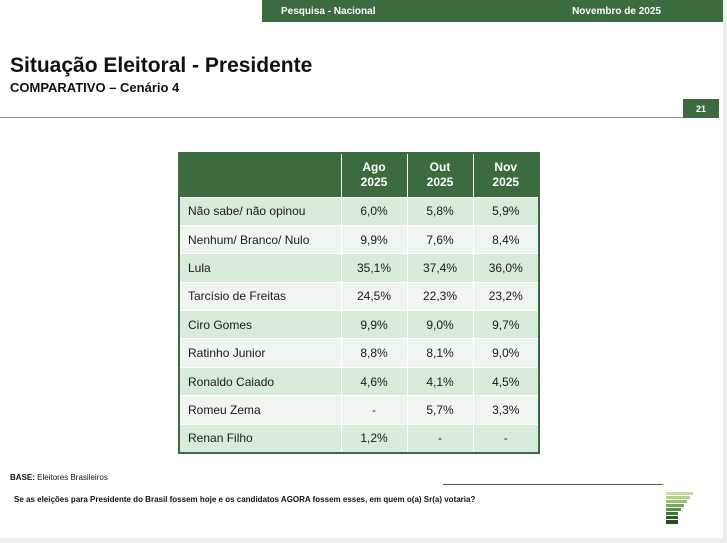 The image size is (727, 543). I want to click on column-header: Nov 2025, so click(505, 175).